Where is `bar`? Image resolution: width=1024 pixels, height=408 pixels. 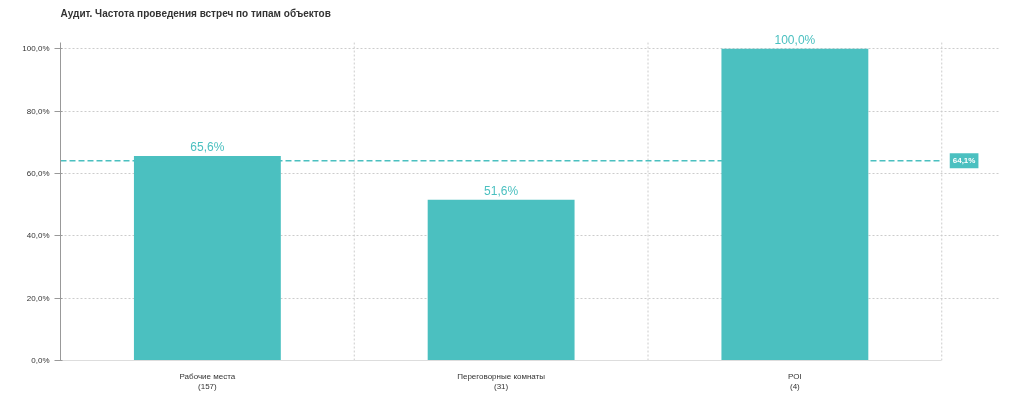 bar is located at coordinates (501, 280).